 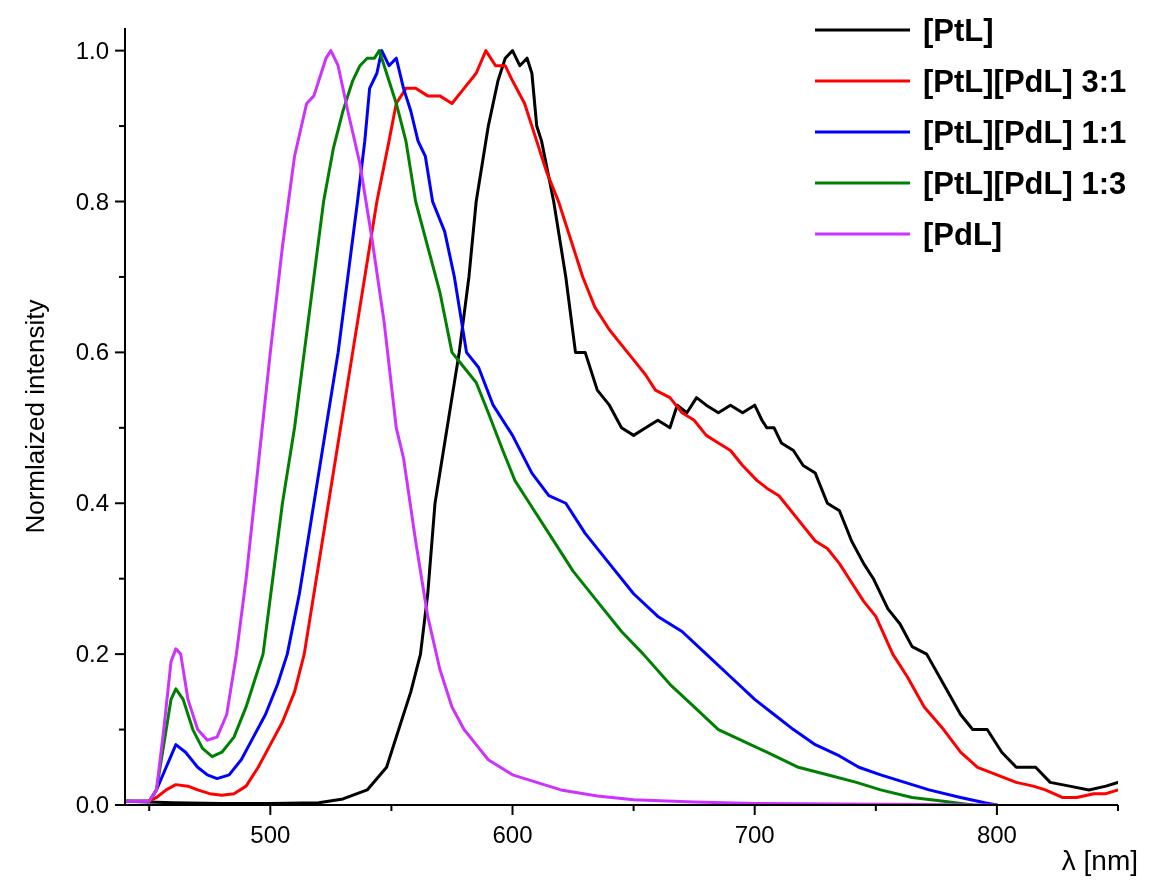 I want to click on y-axis-title: Normlaized intensity, so click(x=35, y=416).